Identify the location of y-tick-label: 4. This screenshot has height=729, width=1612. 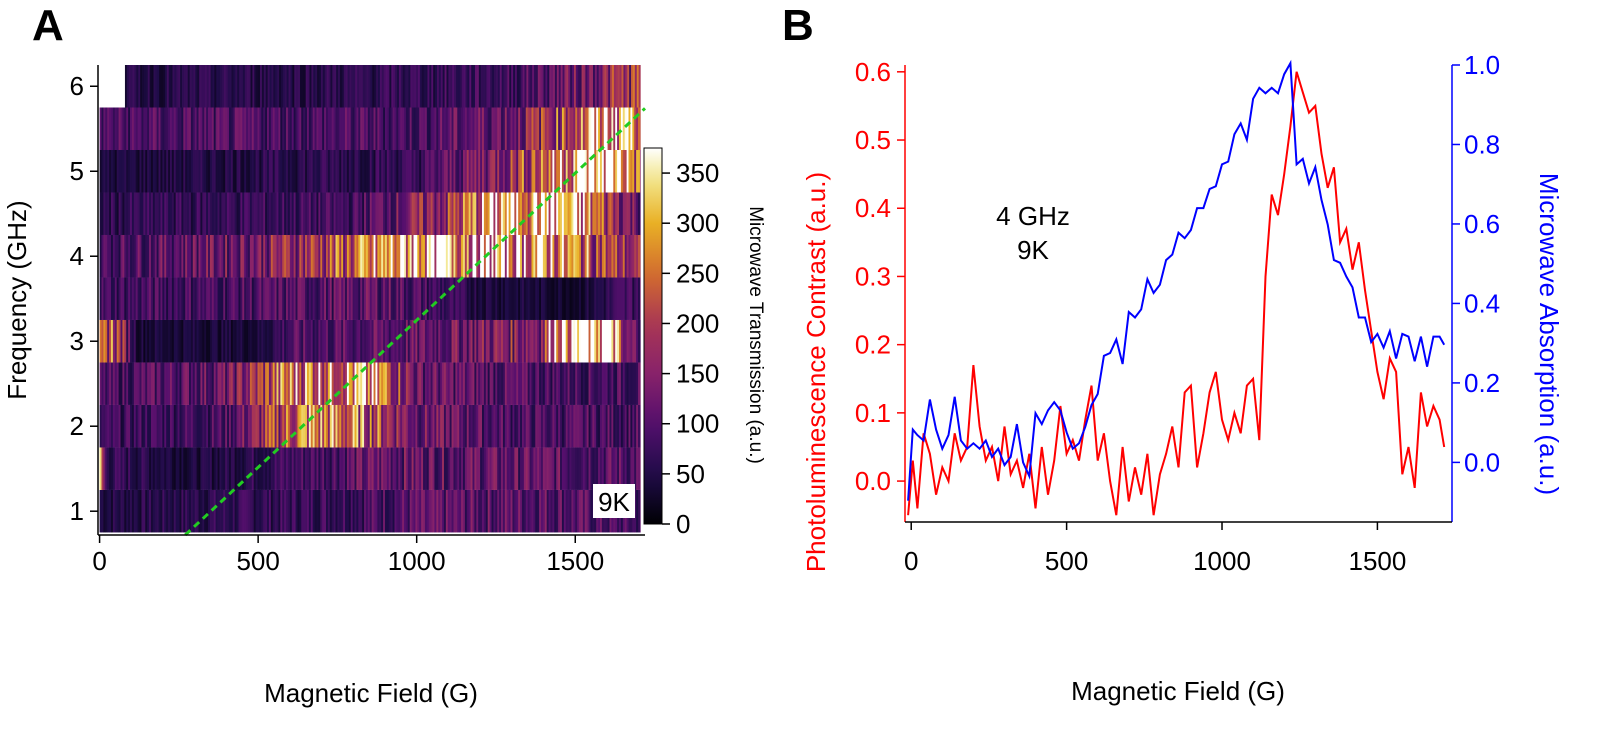
(77, 256).